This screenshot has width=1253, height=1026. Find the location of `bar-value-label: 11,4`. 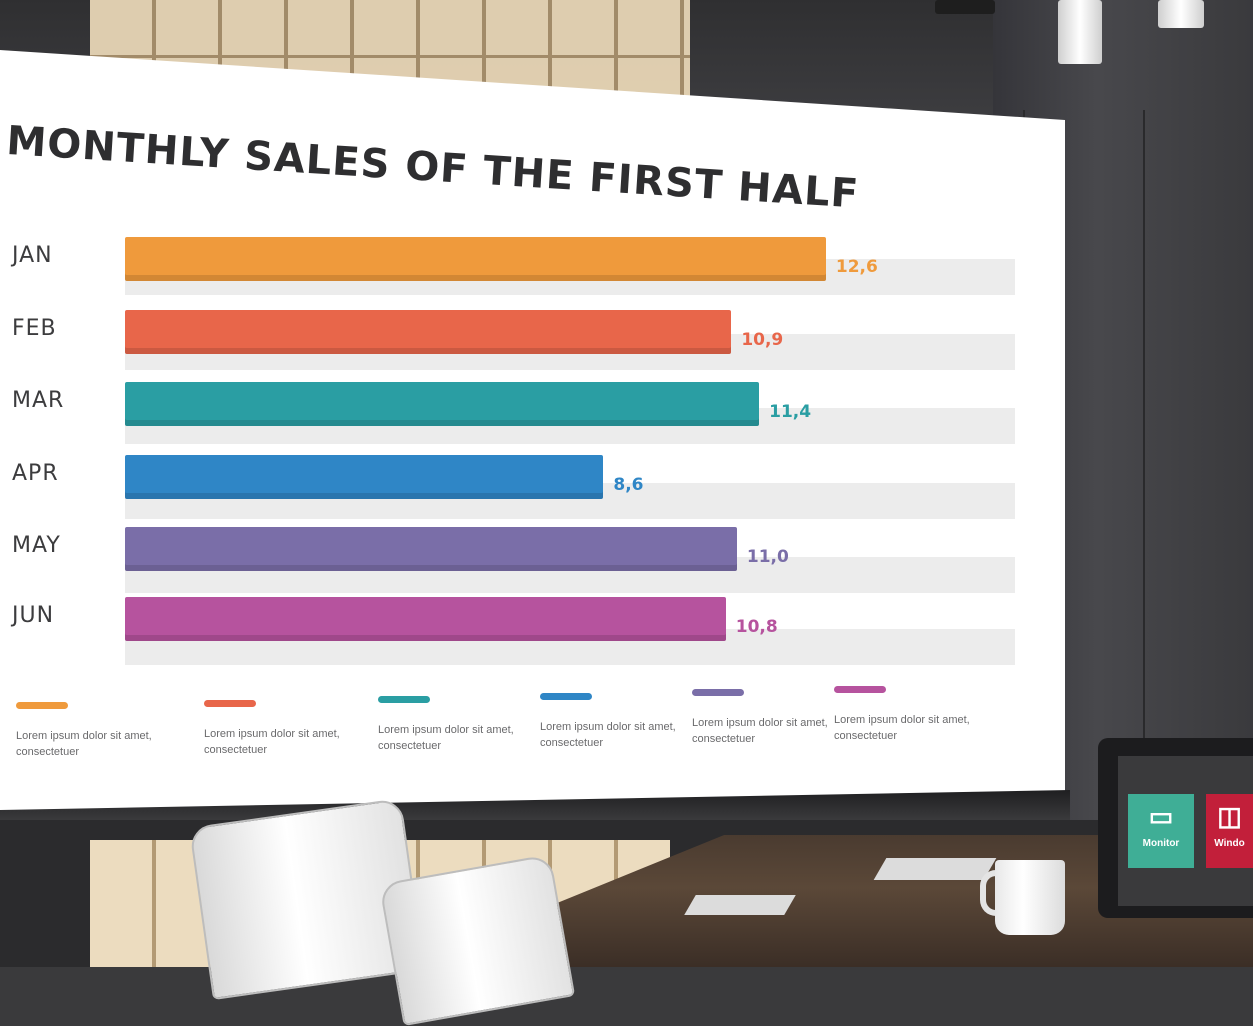

bar-value-label: 11,4 is located at coordinates (790, 412).